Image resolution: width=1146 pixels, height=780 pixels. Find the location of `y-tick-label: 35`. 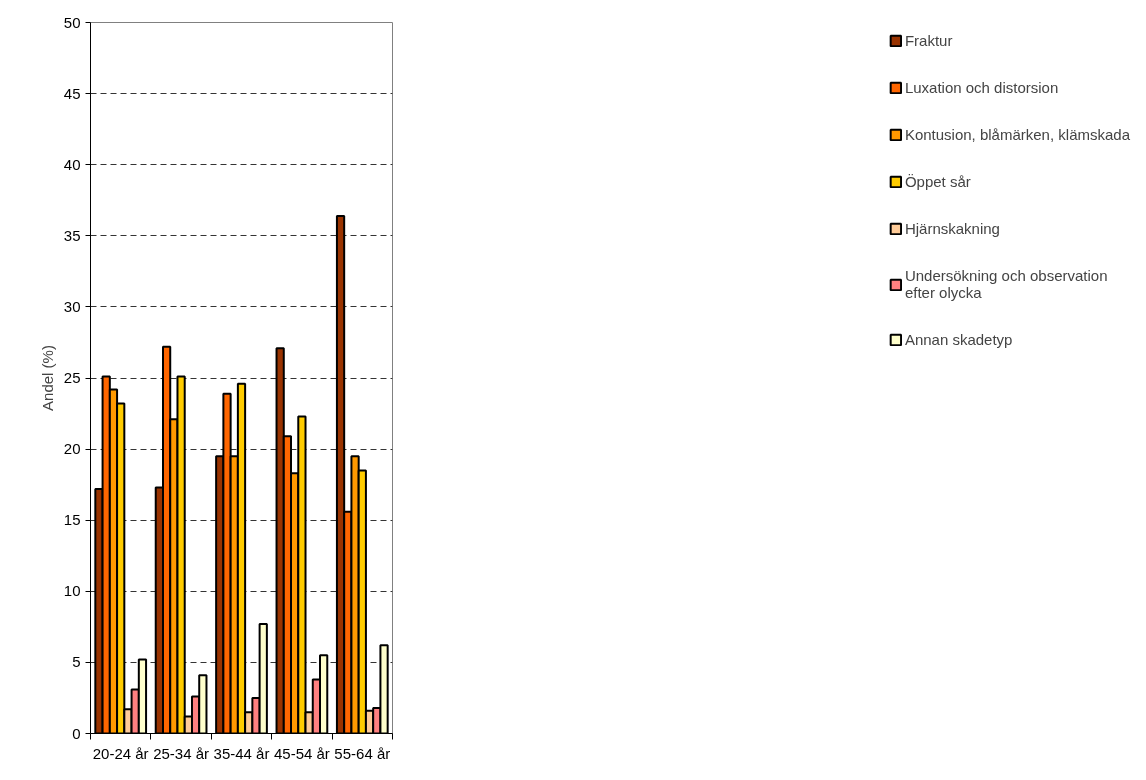

y-tick-label: 35 is located at coordinates (72, 235).